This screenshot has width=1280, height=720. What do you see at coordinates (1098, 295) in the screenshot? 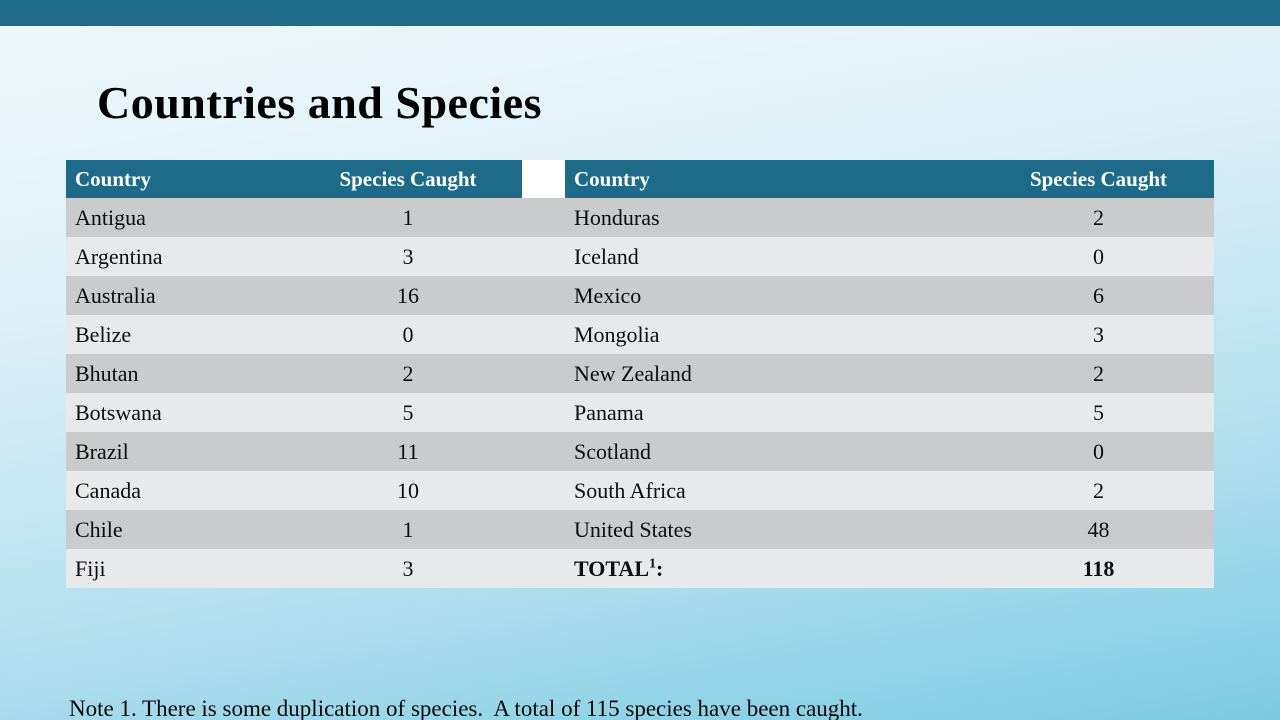
I see `species-cell: 6` at bounding box center [1098, 295].